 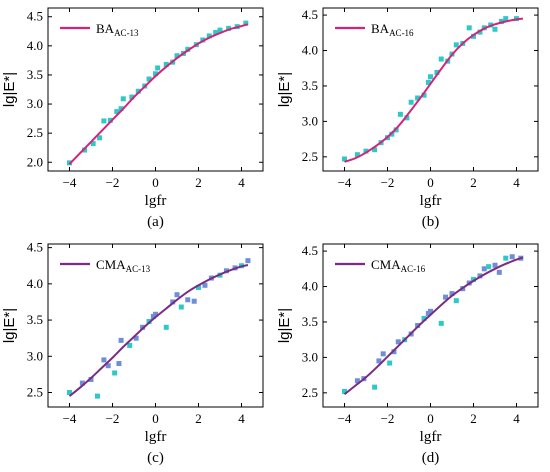 I want to click on legend-label: CMAAC-13, so click(x=123, y=265).